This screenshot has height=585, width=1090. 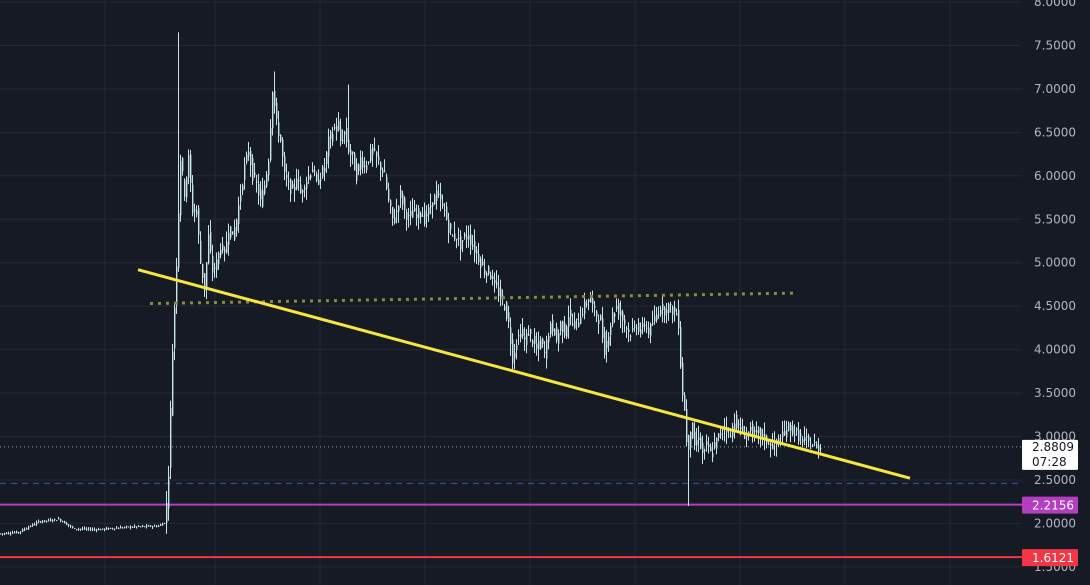 I want to click on price-tick-label: 4.5000, so click(x=1055, y=306).